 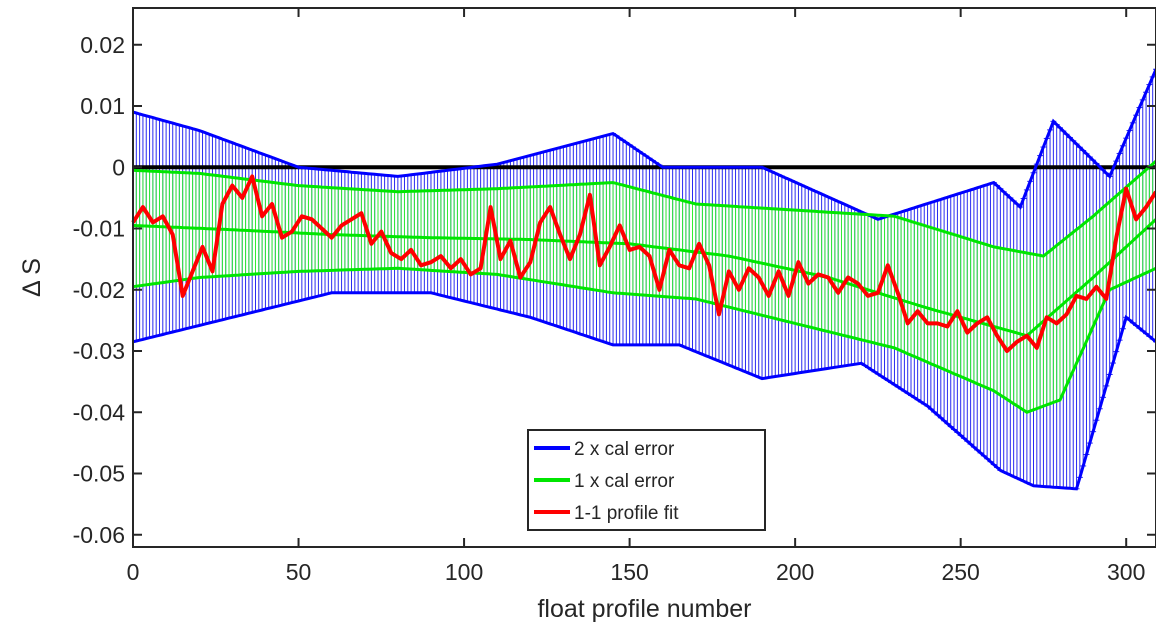 What do you see at coordinates (99, 290) in the screenshot?
I see `y-tick-label: -0.02` at bounding box center [99, 290].